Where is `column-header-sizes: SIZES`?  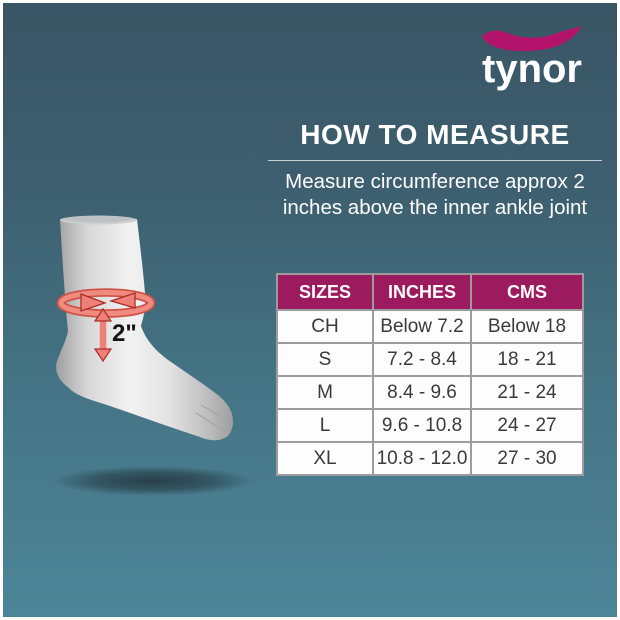
column-header-sizes: SIZES is located at coordinates (325, 292).